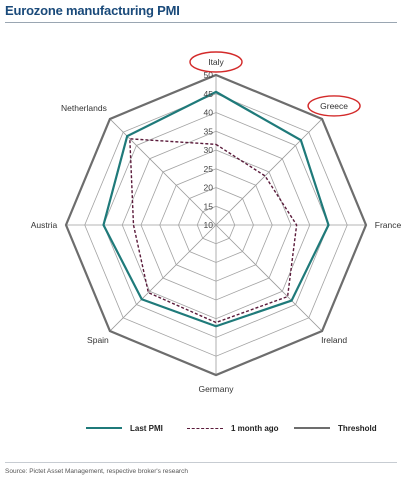 The width and height of the screenshot is (408, 482). Describe the element at coordinates (146, 428) in the screenshot. I see `legend-label-last-pmi: Last PMI` at that location.